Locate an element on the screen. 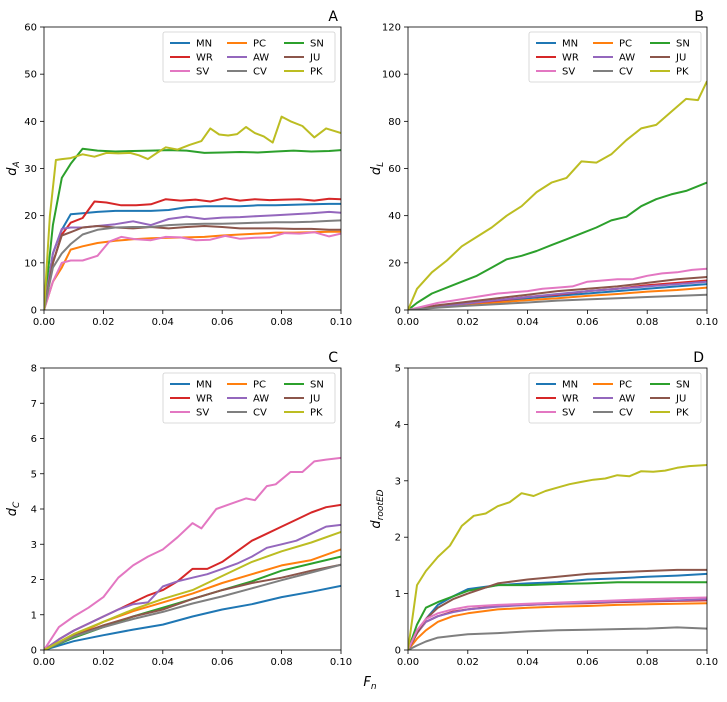  y-axis-label: dL is located at coordinates (377, 168).